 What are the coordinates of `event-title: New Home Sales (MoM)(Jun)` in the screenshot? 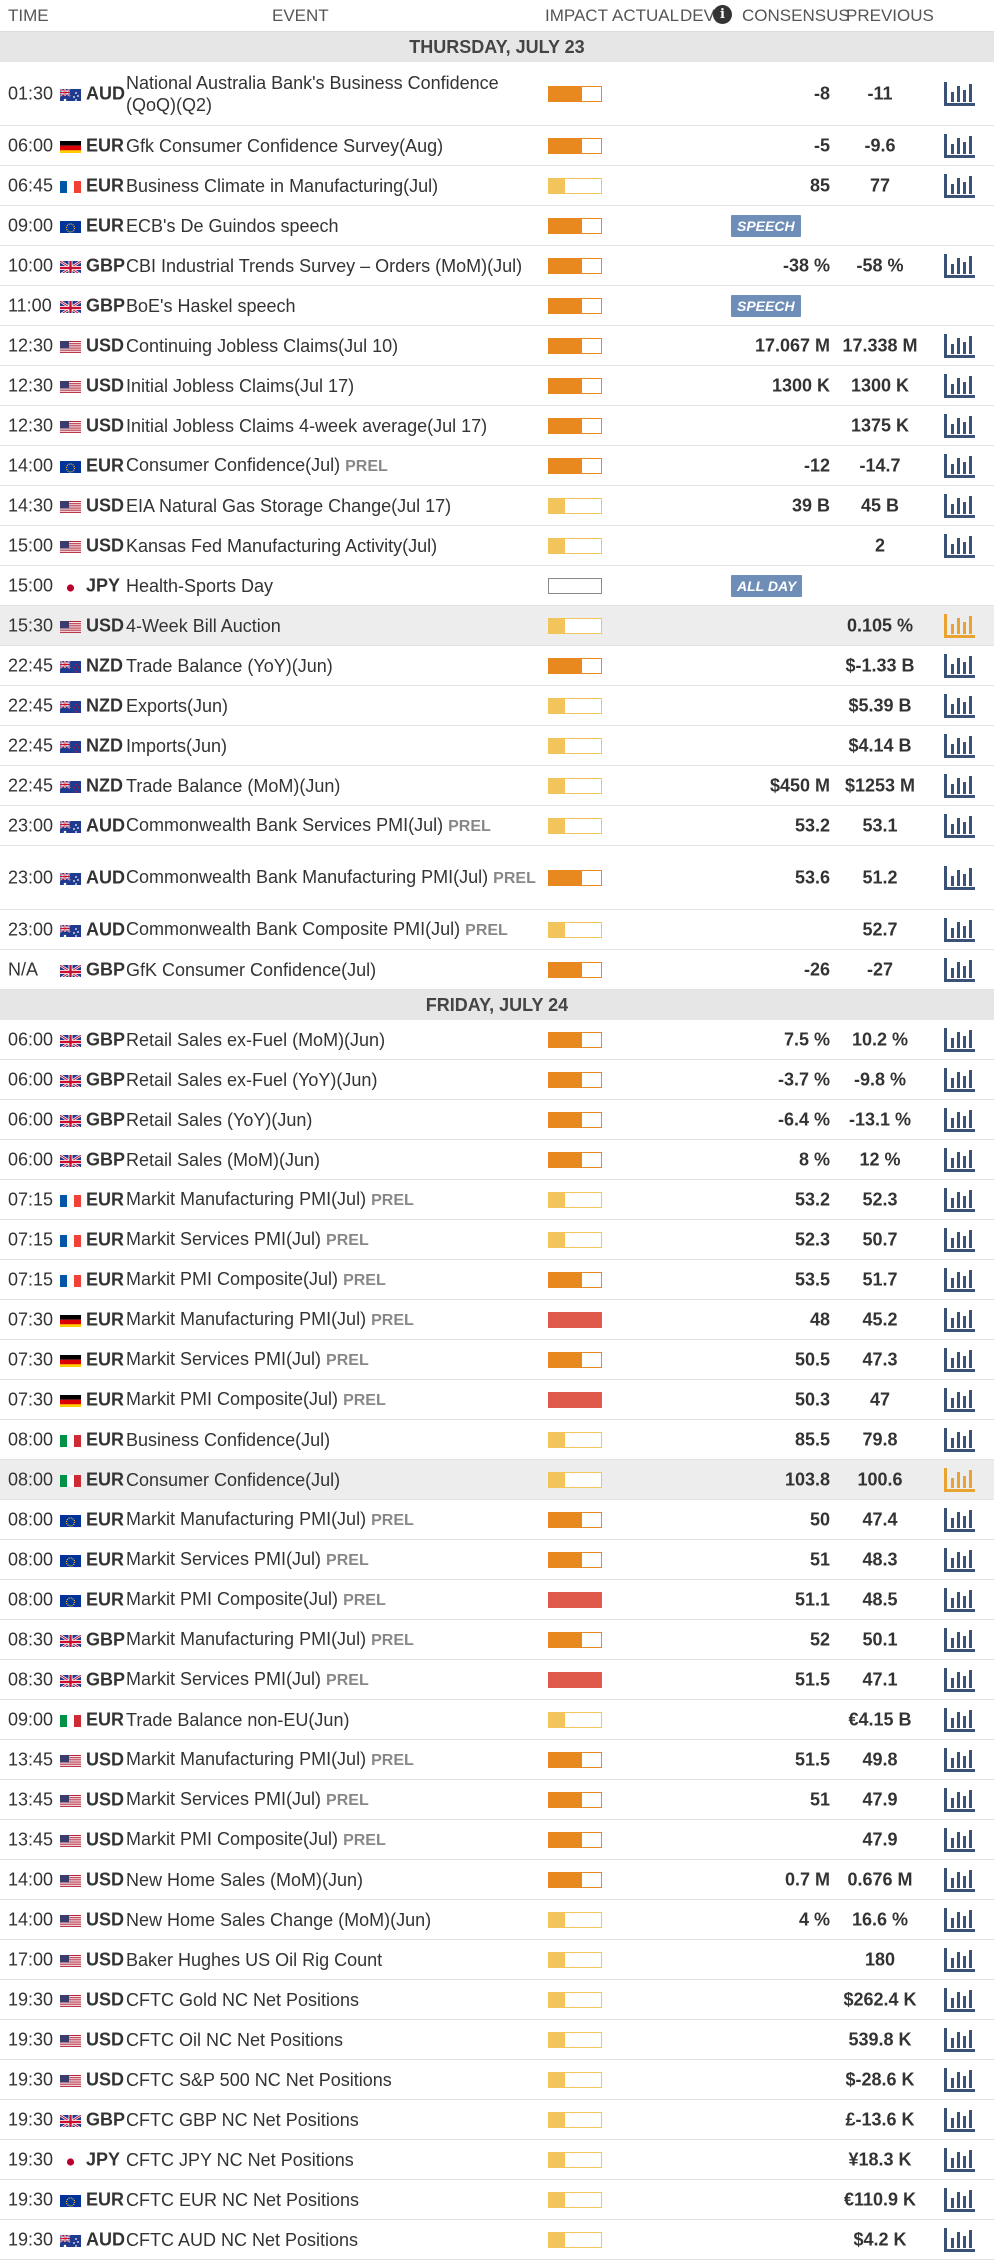 It's located at (245, 1879).